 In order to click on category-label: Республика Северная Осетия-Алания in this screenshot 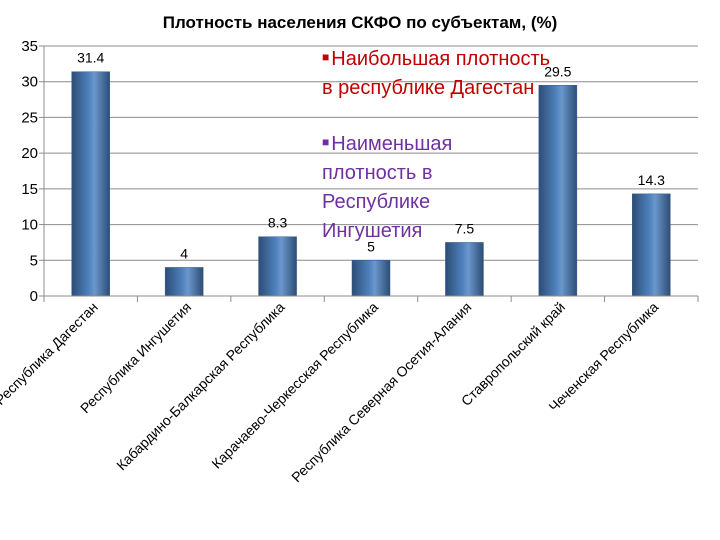, I will do `click(381, 392)`.